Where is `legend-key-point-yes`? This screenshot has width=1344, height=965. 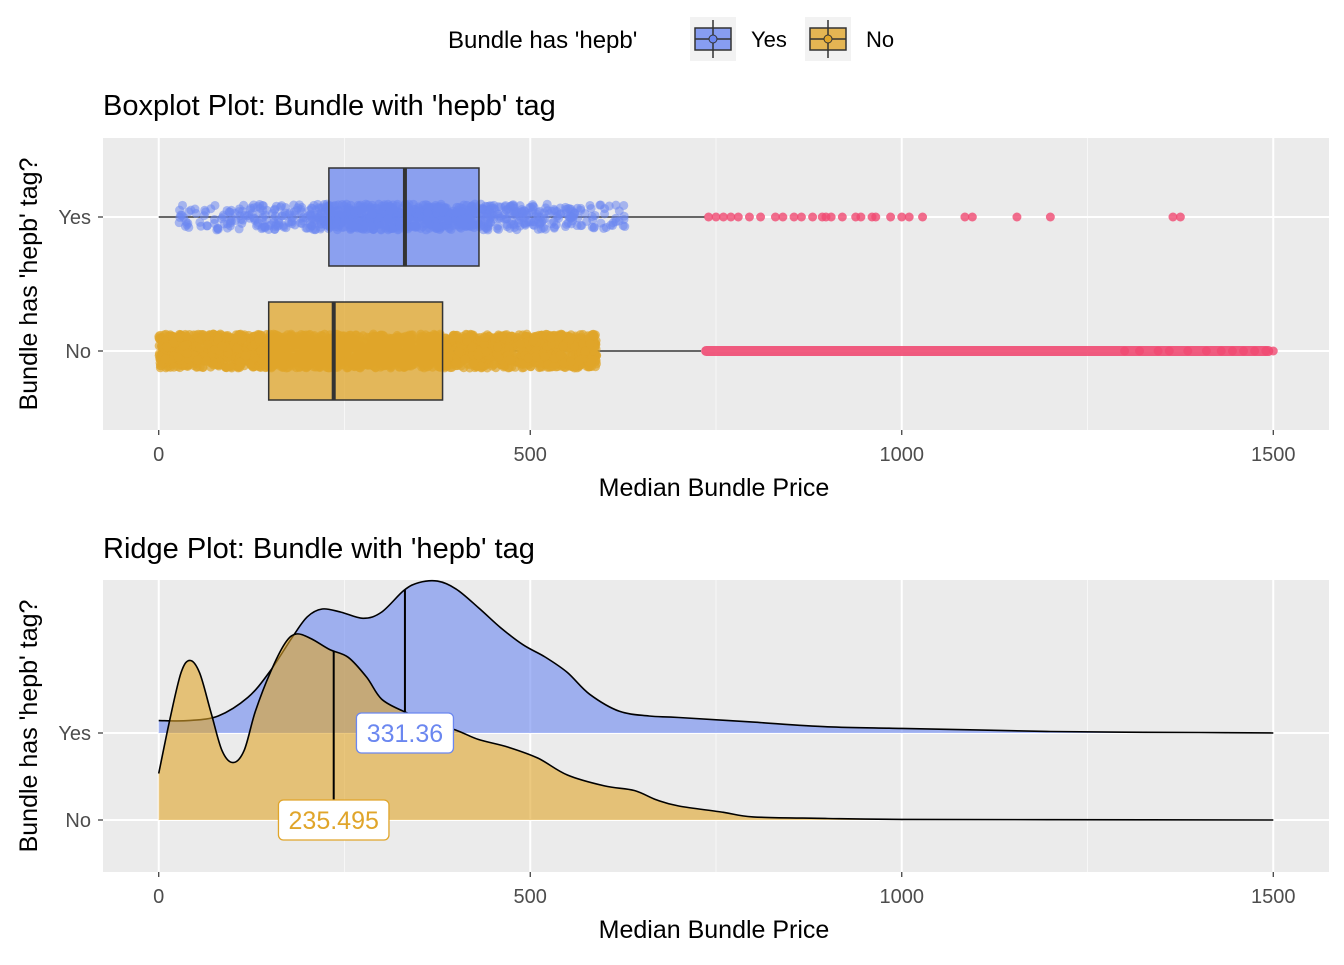
legend-key-point-yes is located at coordinates (713, 39).